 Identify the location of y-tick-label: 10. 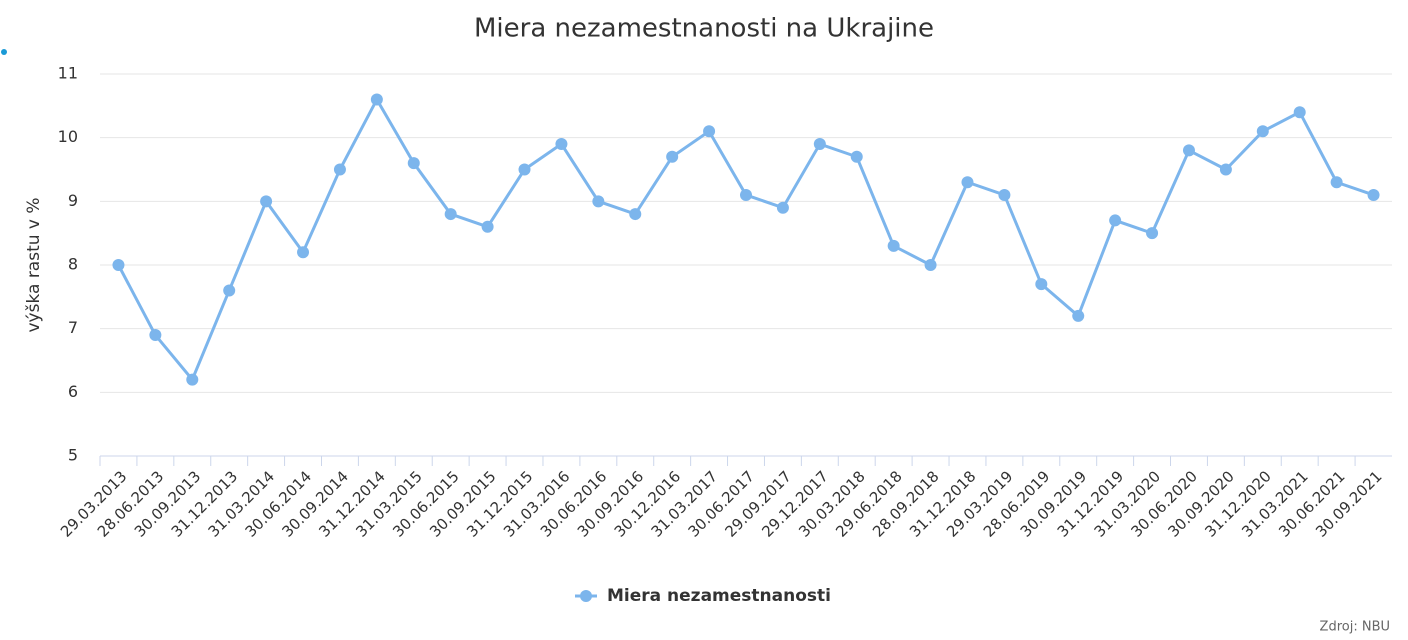
(68, 136).